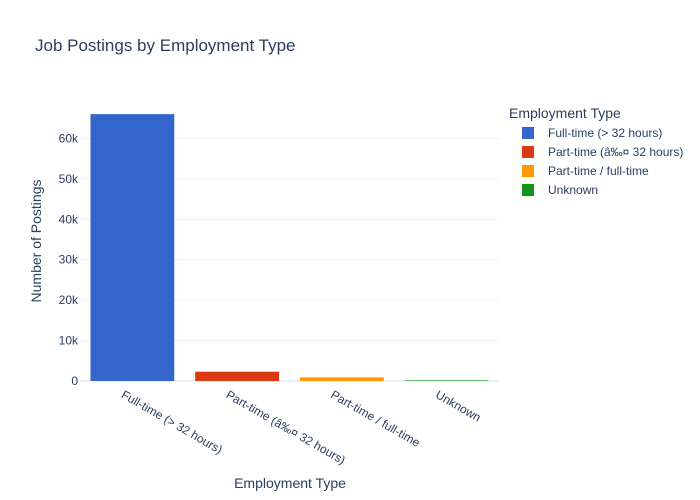  Describe the element at coordinates (458, 405) in the screenshot. I see `x-tick-label: Unknown` at that location.